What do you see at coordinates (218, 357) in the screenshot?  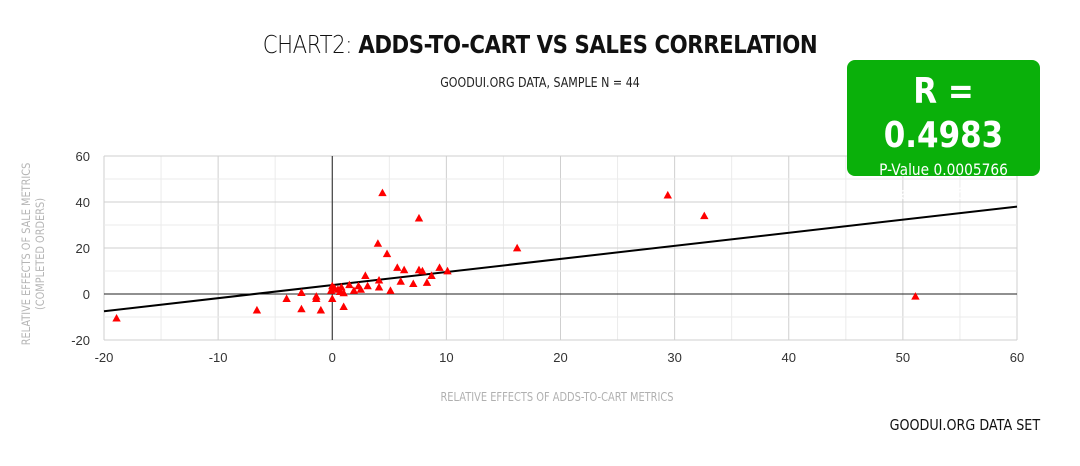 I see `x-tick-label: -10` at bounding box center [218, 357].